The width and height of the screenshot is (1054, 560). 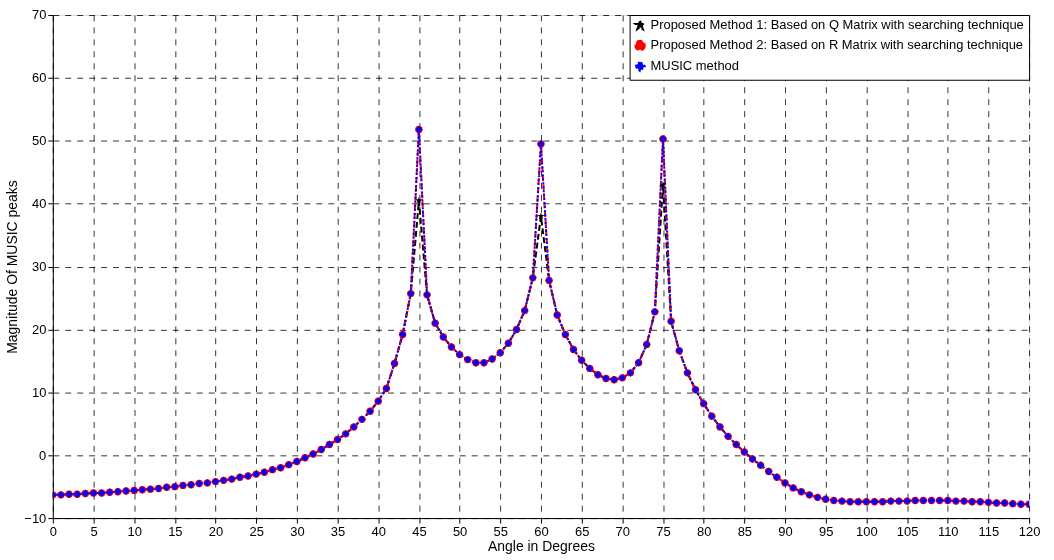 I want to click on y-tick-label: 20, so click(x=39, y=329).